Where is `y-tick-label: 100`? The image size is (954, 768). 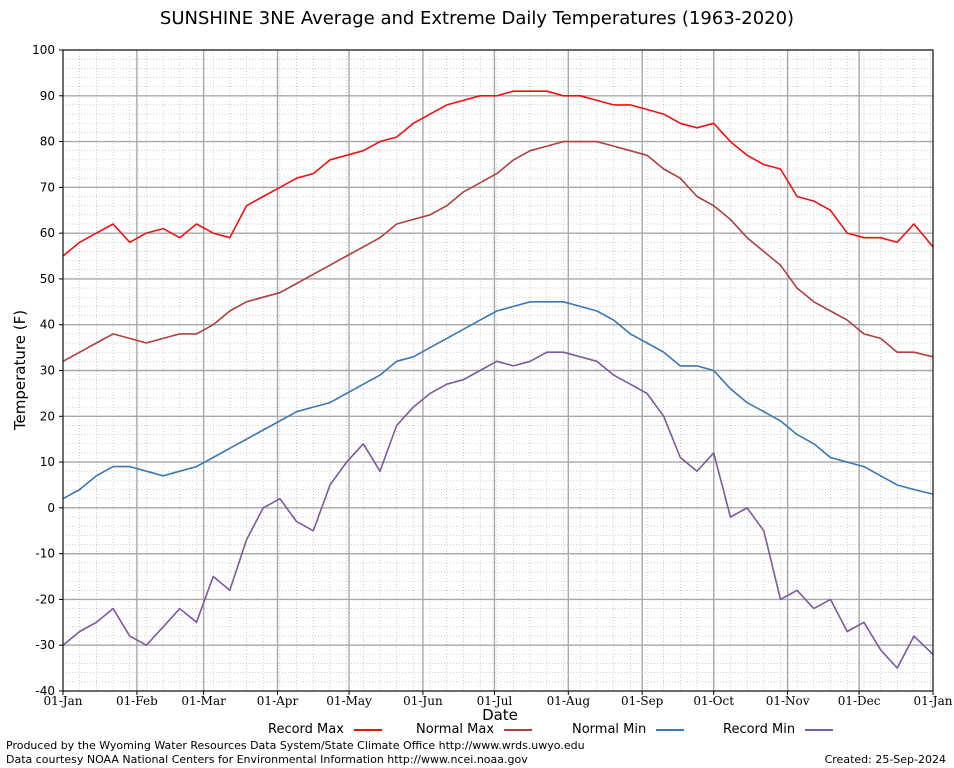
y-tick-label: 100 is located at coordinates (43, 50).